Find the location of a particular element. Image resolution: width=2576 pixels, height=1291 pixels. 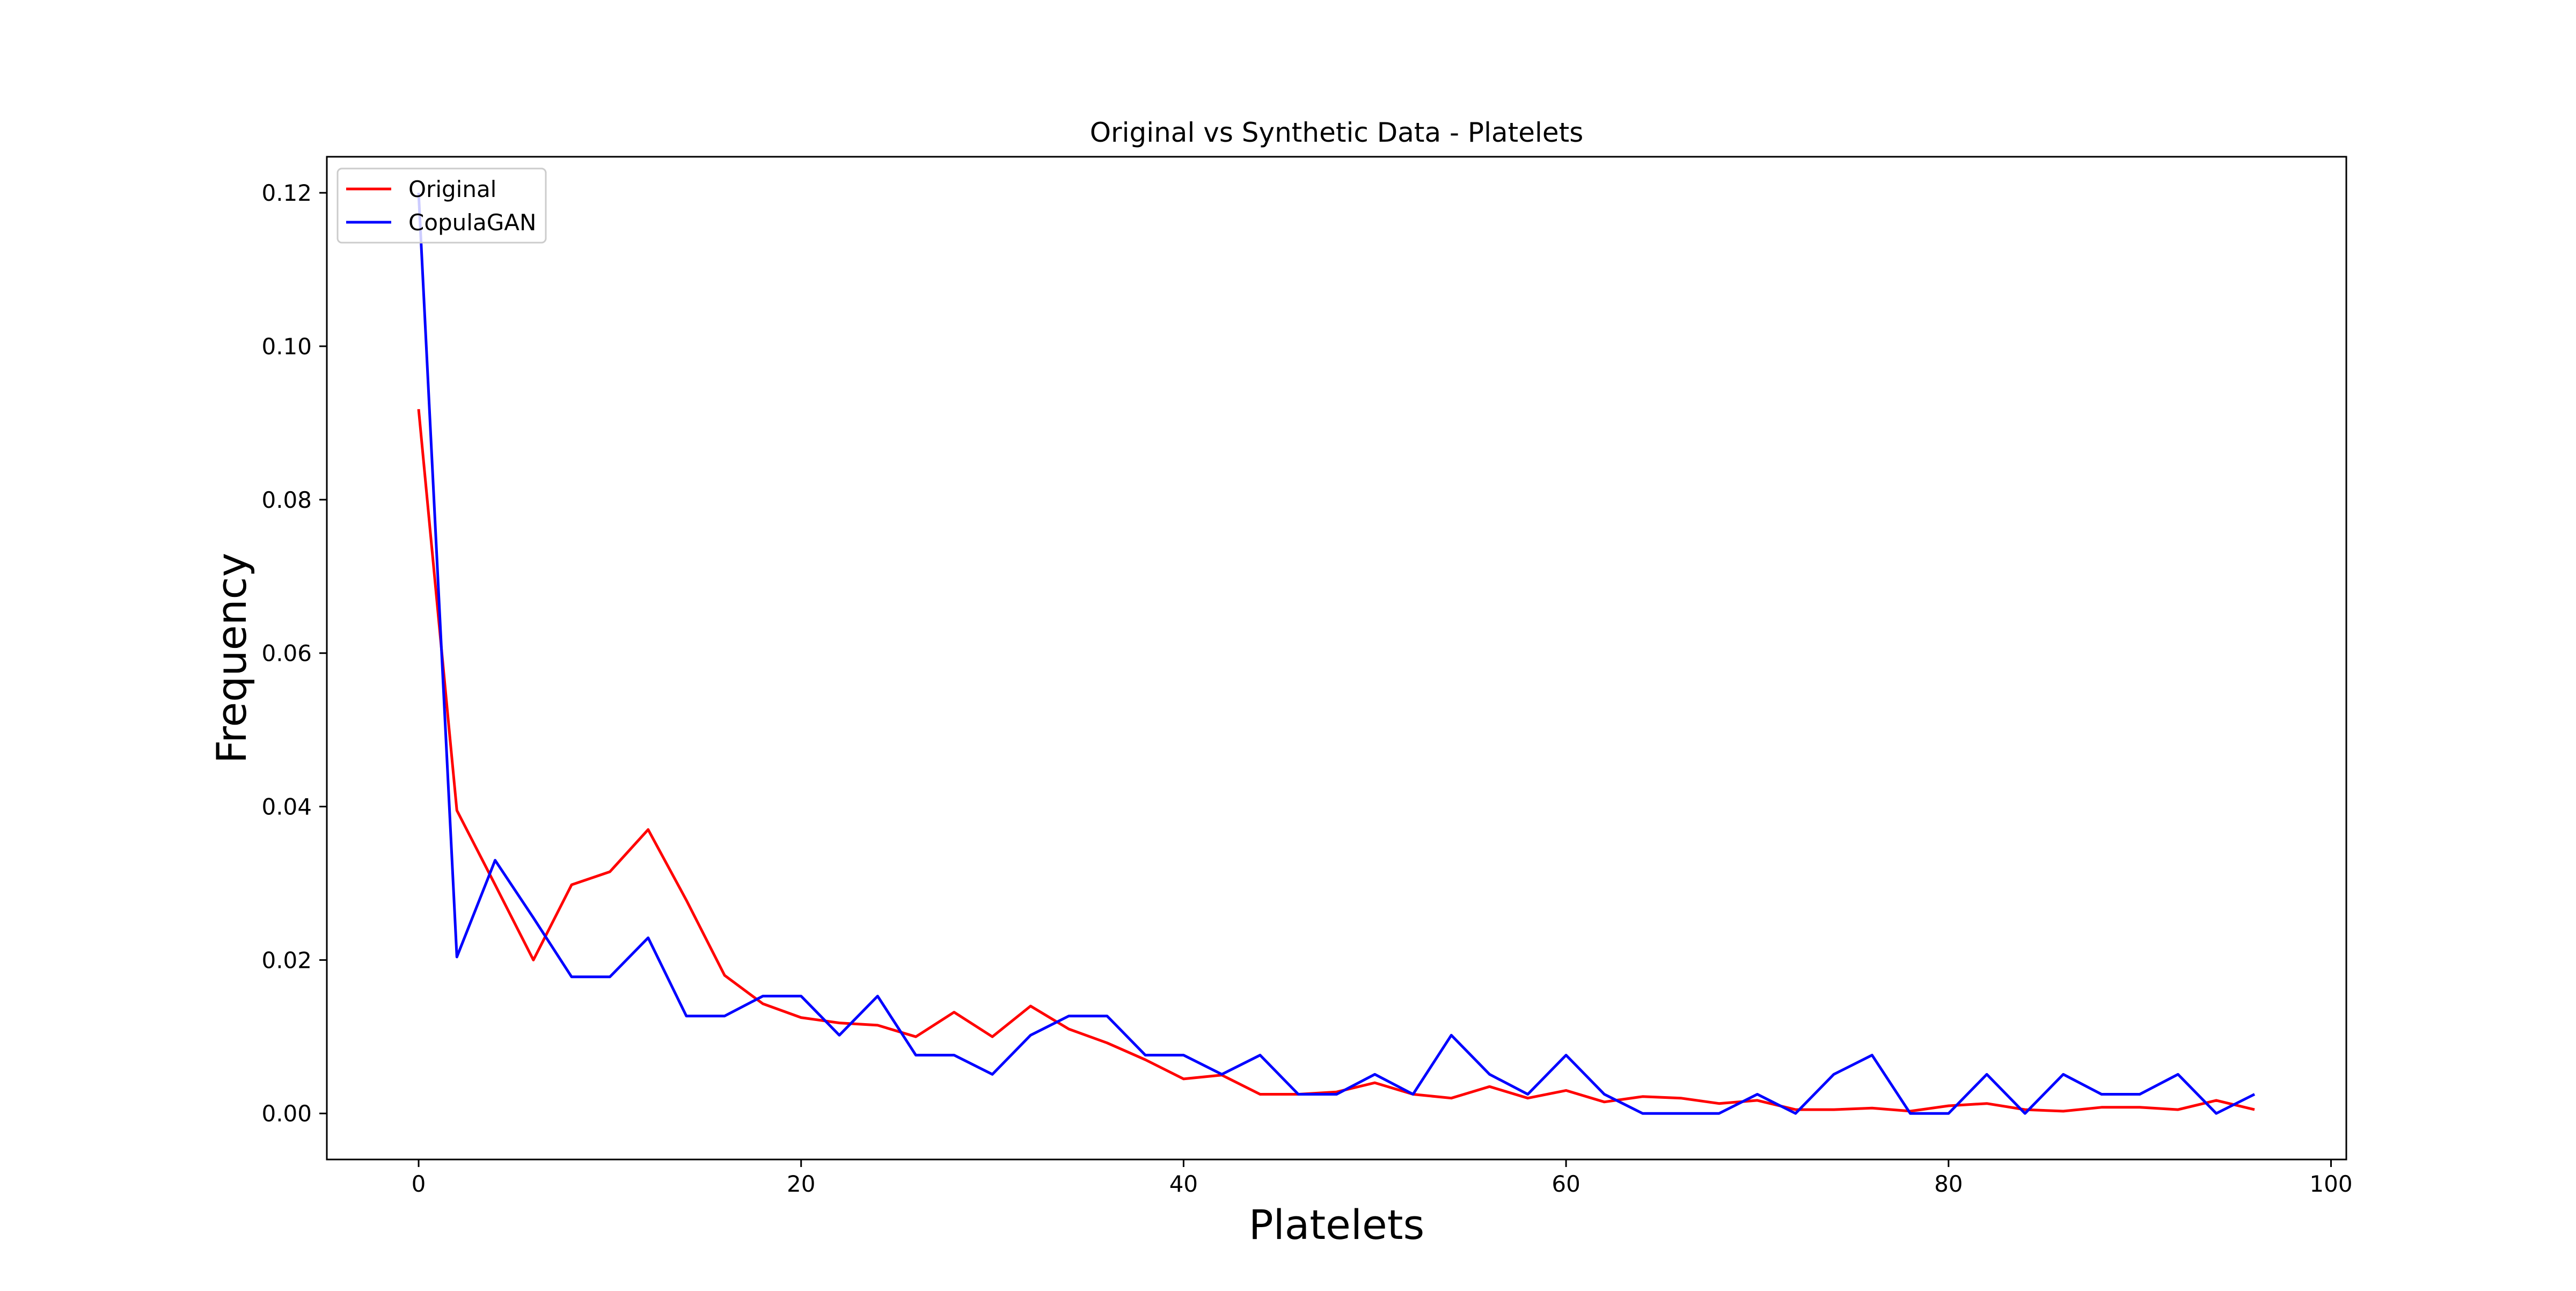

y-tick-label: 0.00 is located at coordinates (286, 1113).